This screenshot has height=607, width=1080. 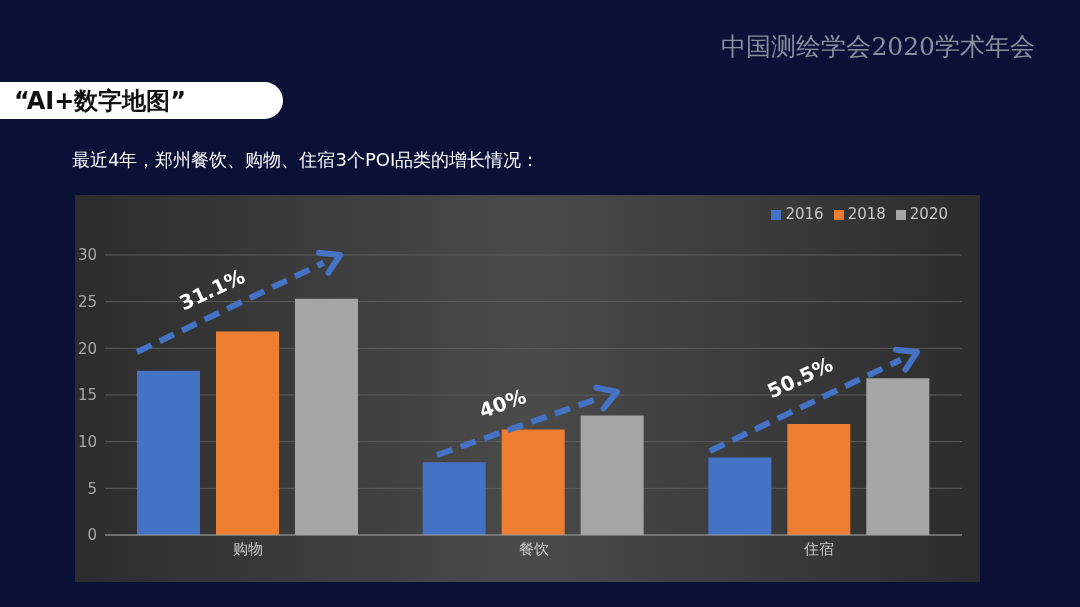 I want to click on annotation: 40%, so click(x=503, y=403).